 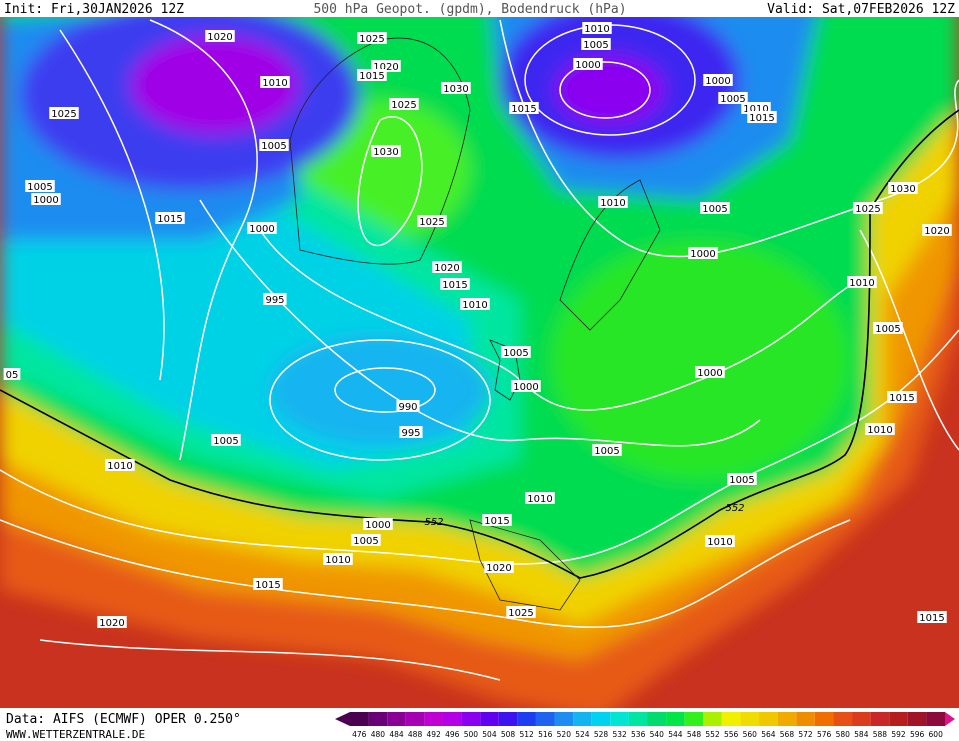 I want to click on legend-label: 512, so click(x=526, y=734).